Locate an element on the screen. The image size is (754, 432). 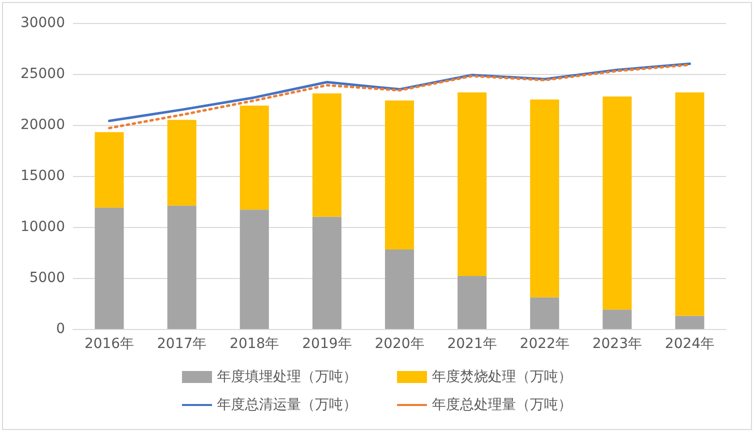
y-tick-label: 0 is located at coordinates (60, 329).